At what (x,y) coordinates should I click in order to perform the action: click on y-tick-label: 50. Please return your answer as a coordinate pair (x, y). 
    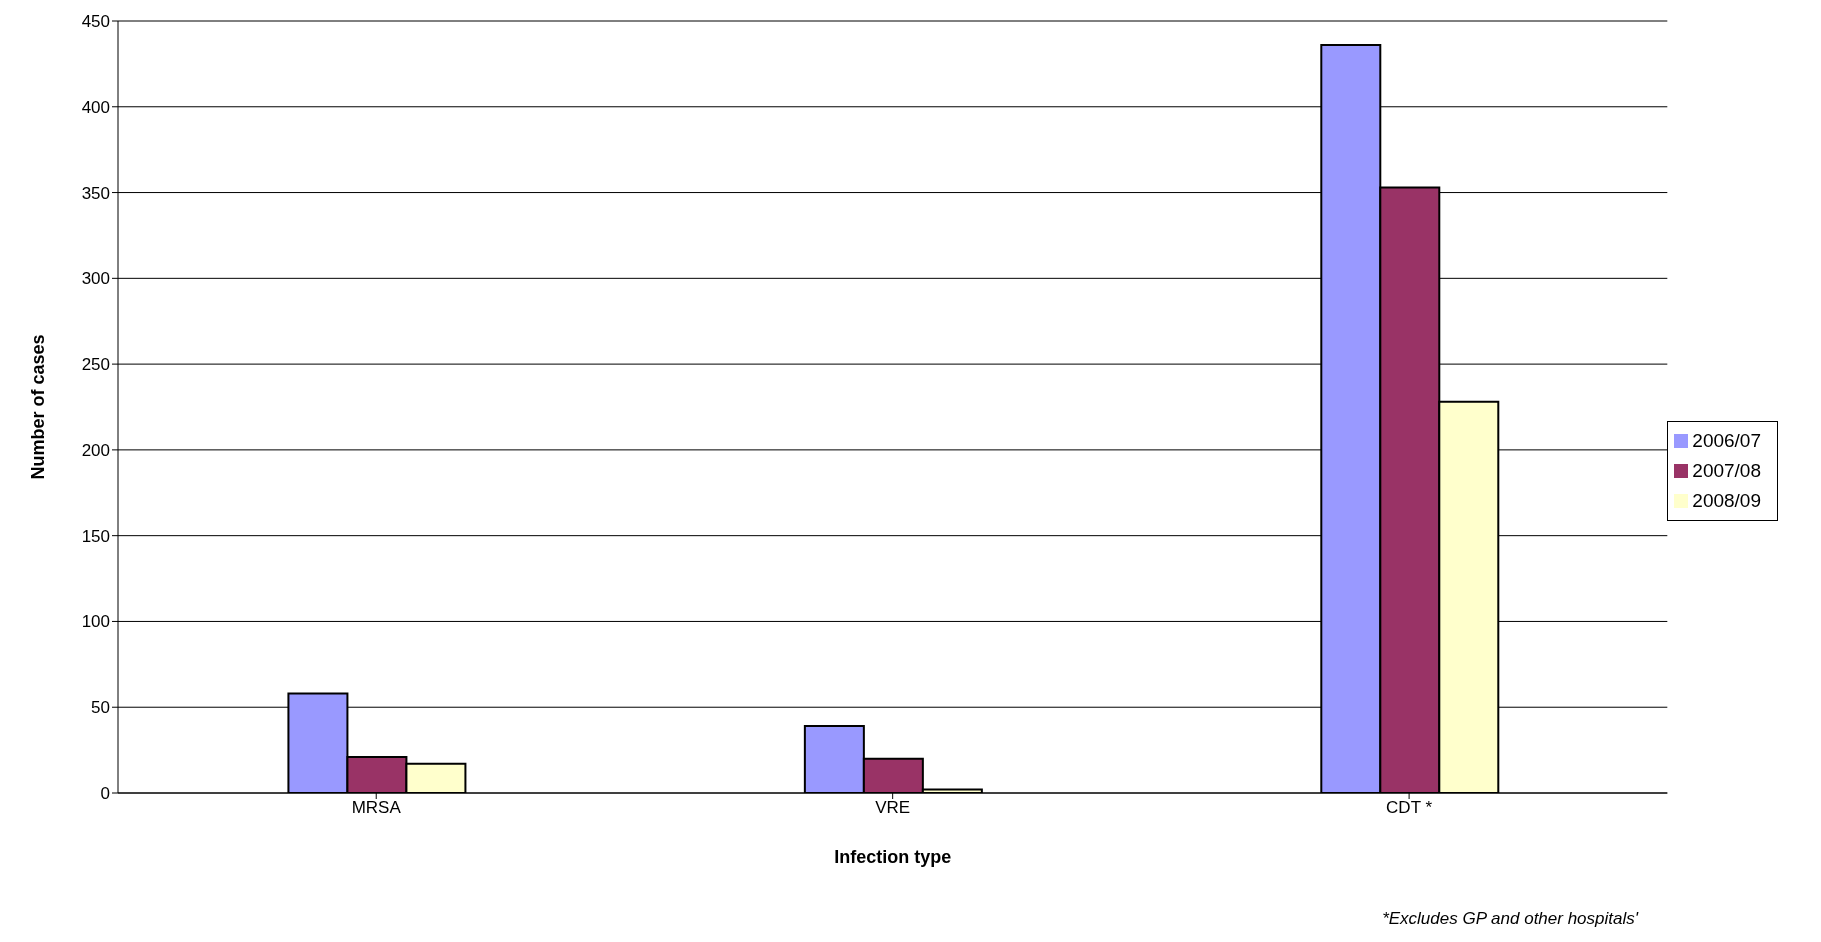
    Looking at the image, I should click on (100, 708).